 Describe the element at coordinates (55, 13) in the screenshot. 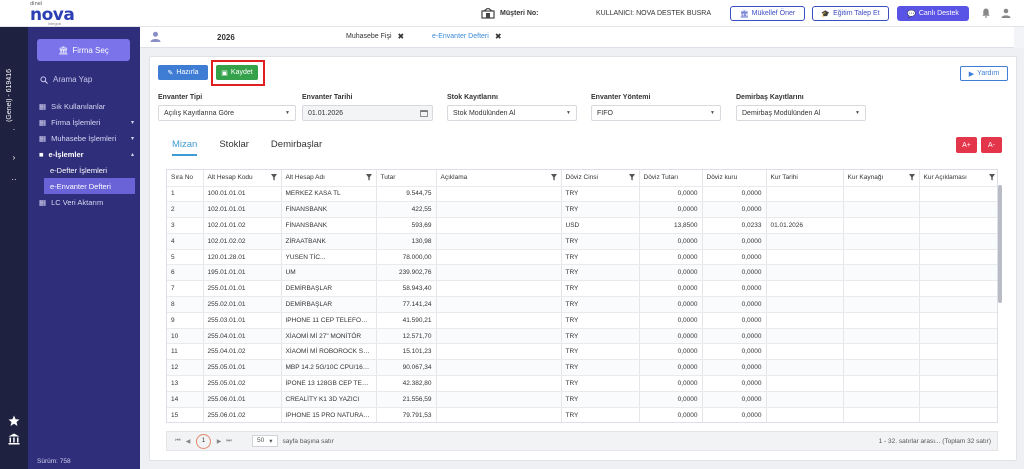

I see `nova-logo: dinel nova integral` at that location.